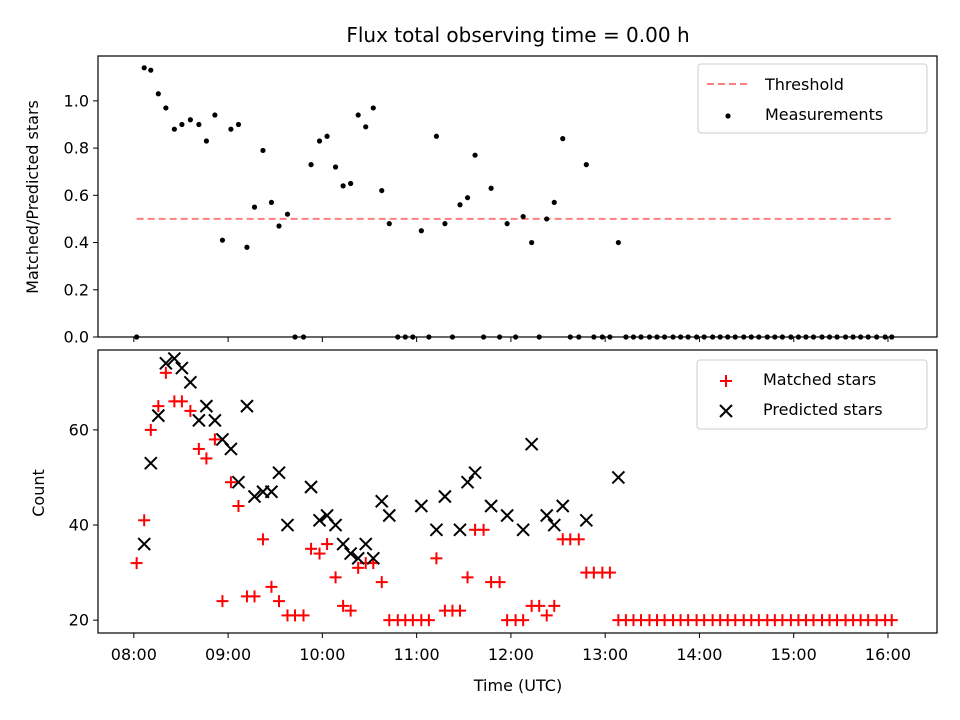 The height and width of the screenshot is (720, 960). I want to click on top-ytick-label: 0.2, so click(76, 289).